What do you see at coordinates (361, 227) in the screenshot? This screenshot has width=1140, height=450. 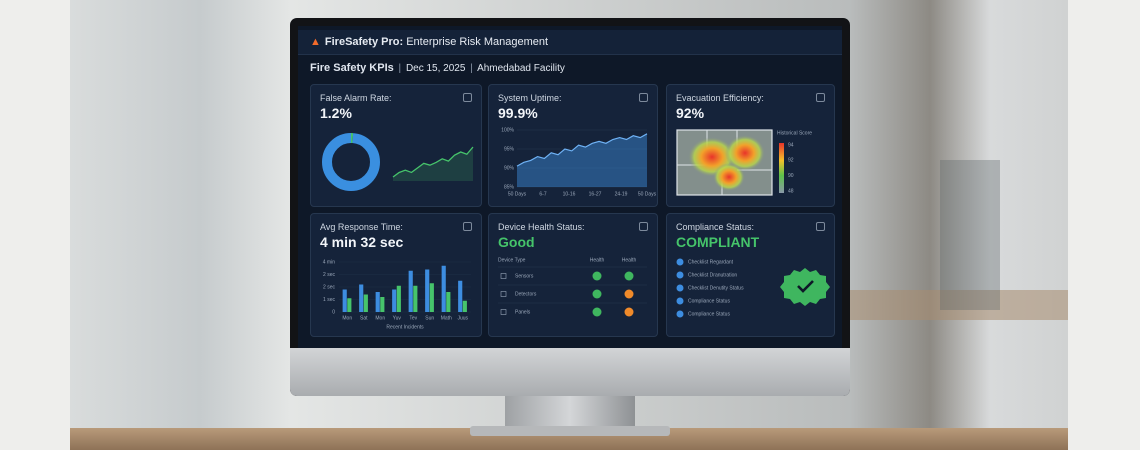 I see `card-label: Avg Response Time:` at bounding box center [361, 227].